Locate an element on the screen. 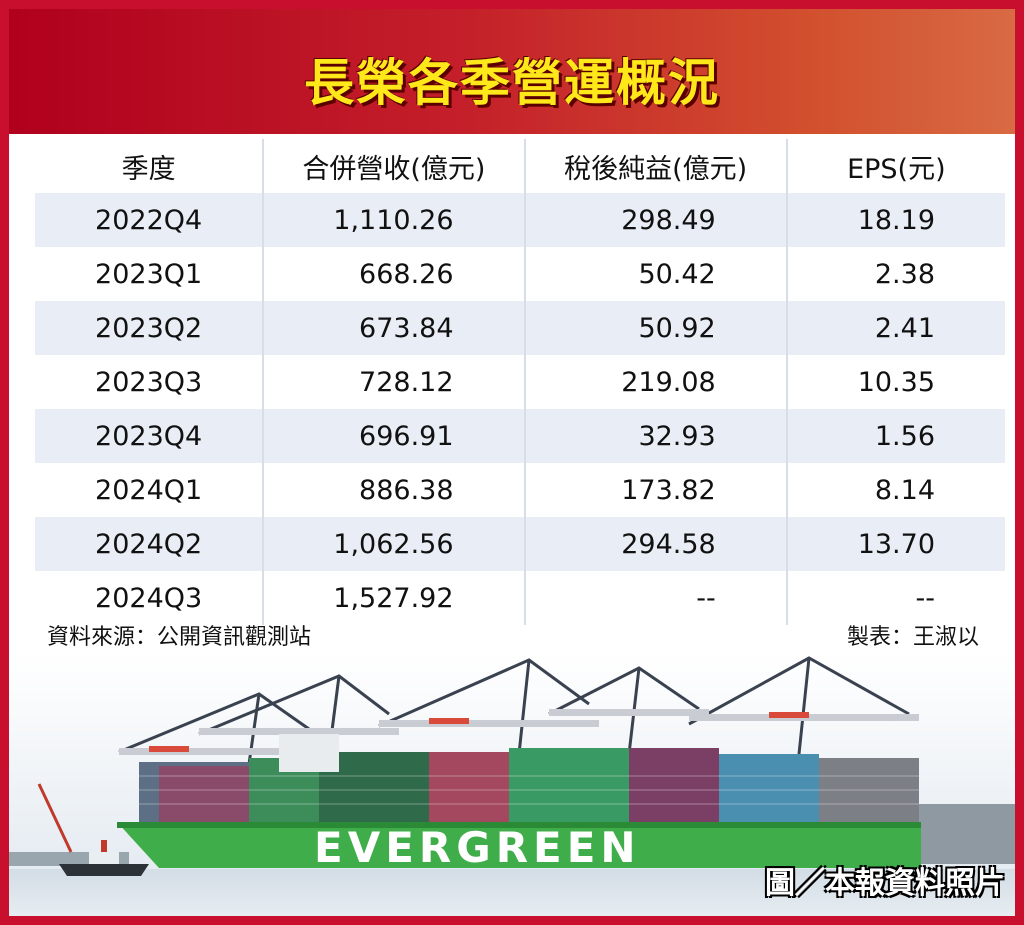  cell-quarter: 2024Q1 is located at coordinates (149, 490).